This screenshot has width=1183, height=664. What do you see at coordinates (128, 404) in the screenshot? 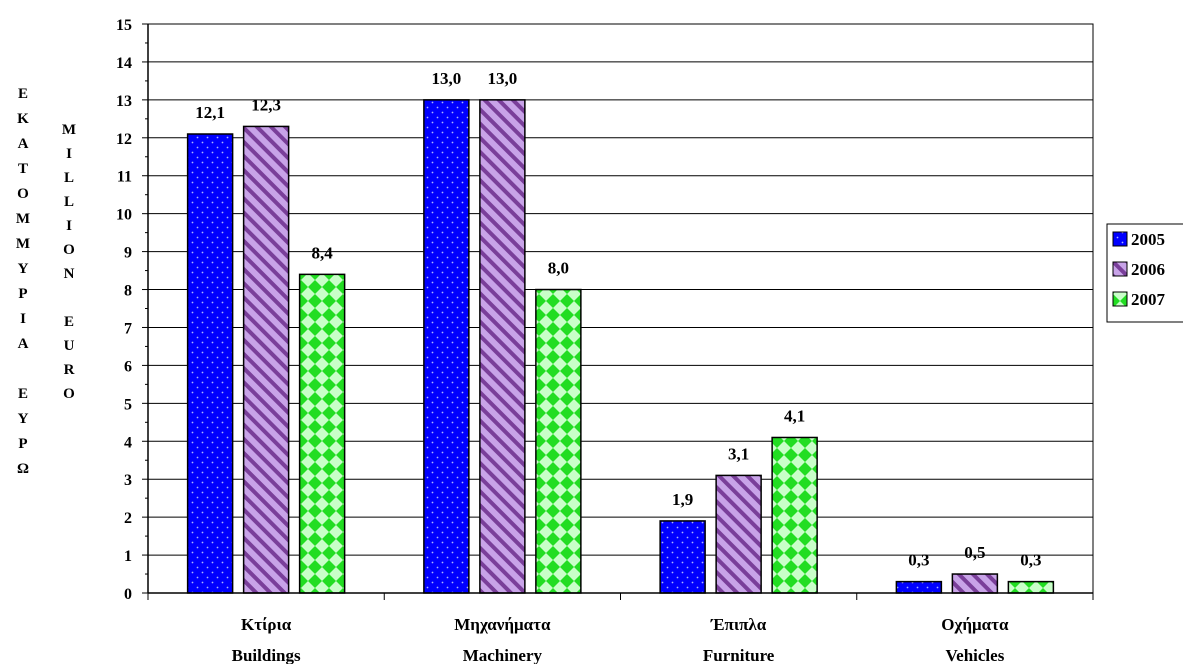
I see `y-tick-label: 5` at bounding box center [128, 404].